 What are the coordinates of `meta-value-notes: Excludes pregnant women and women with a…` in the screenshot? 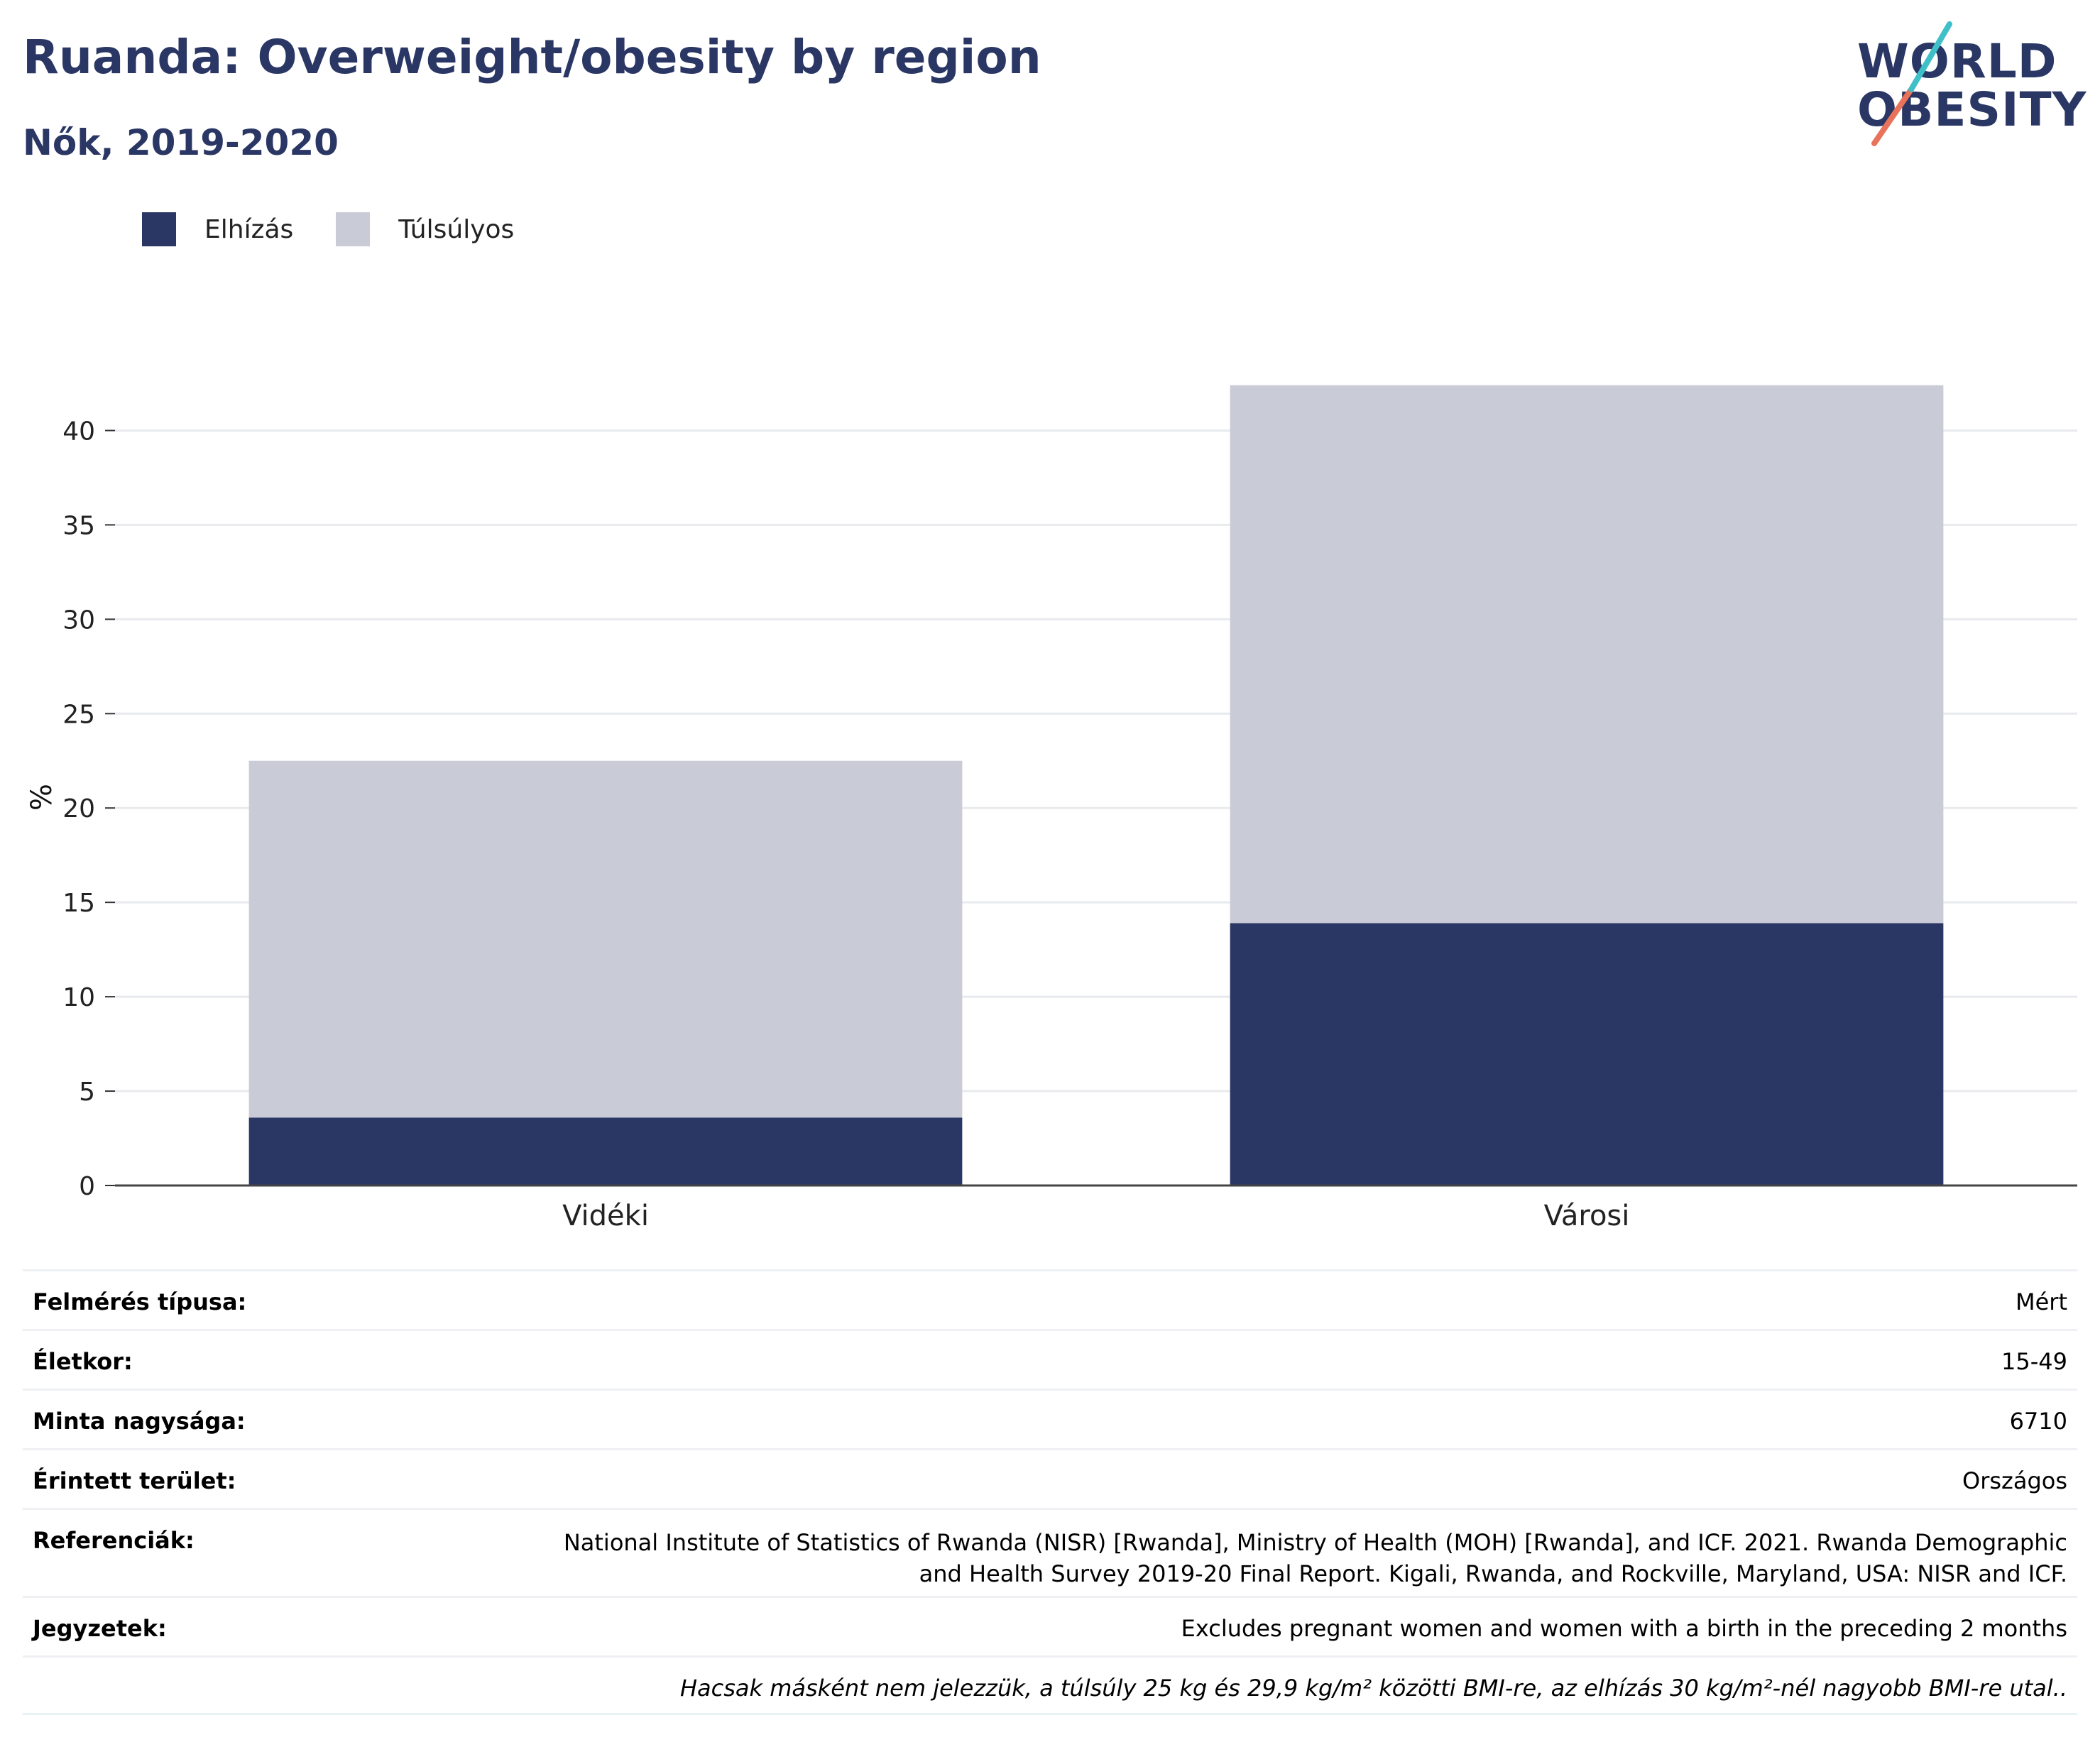 It's located at (1624, 1628).